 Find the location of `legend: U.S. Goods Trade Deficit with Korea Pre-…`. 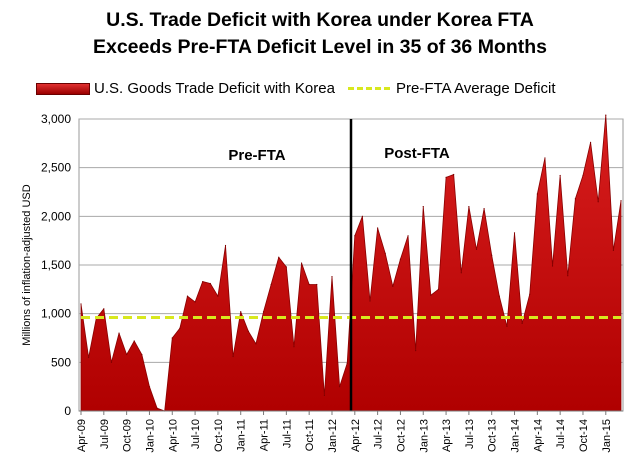

legend: U.S. Goods Trade Deficit with Korea Pre-… is located at coordinates (320, 91).